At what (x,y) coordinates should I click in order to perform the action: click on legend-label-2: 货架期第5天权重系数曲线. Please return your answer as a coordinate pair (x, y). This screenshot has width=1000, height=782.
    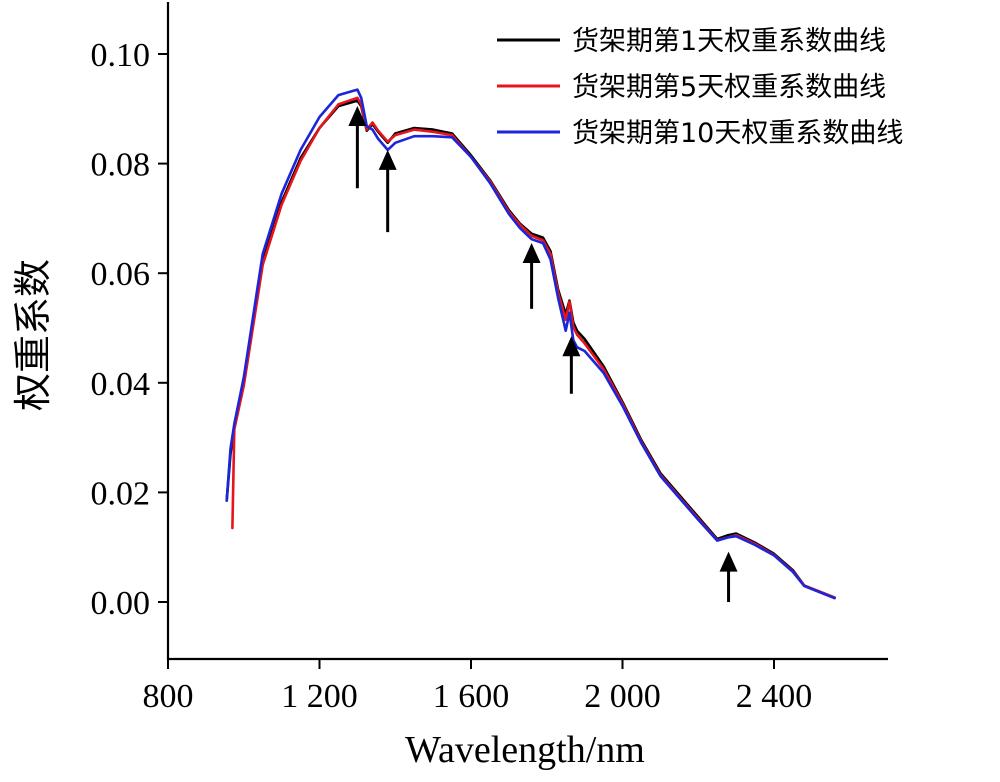
    Looking at the image, I should click on (729, 87).